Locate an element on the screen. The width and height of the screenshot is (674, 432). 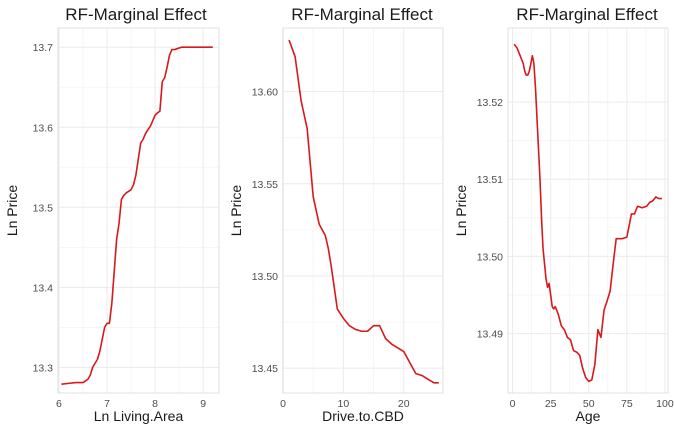
x-tick-label: 25 is located at coordinates (551, 404).